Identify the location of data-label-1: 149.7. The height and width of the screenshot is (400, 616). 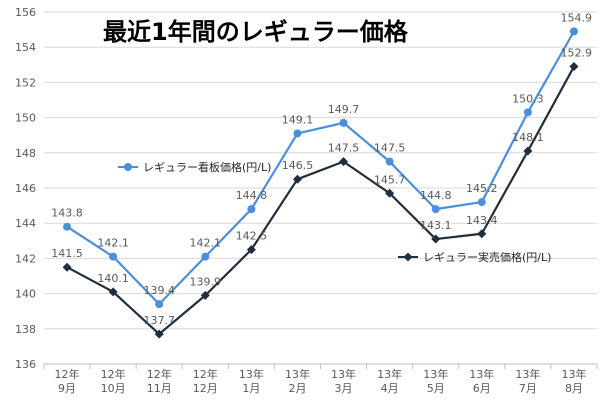
(344, 109).